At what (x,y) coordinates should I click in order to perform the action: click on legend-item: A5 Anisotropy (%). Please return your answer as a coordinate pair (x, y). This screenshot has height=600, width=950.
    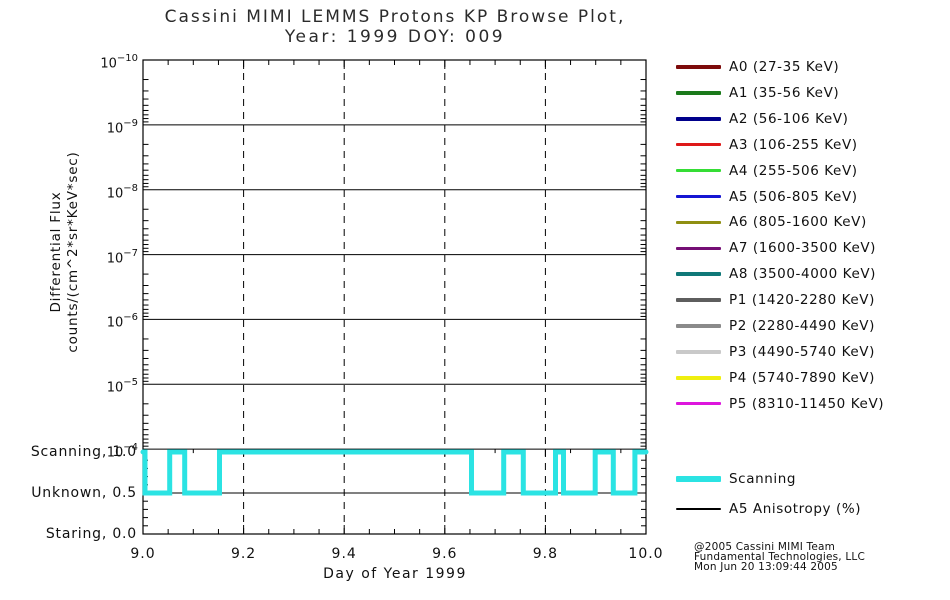
    Looking at the image, I should click on (768, 509).